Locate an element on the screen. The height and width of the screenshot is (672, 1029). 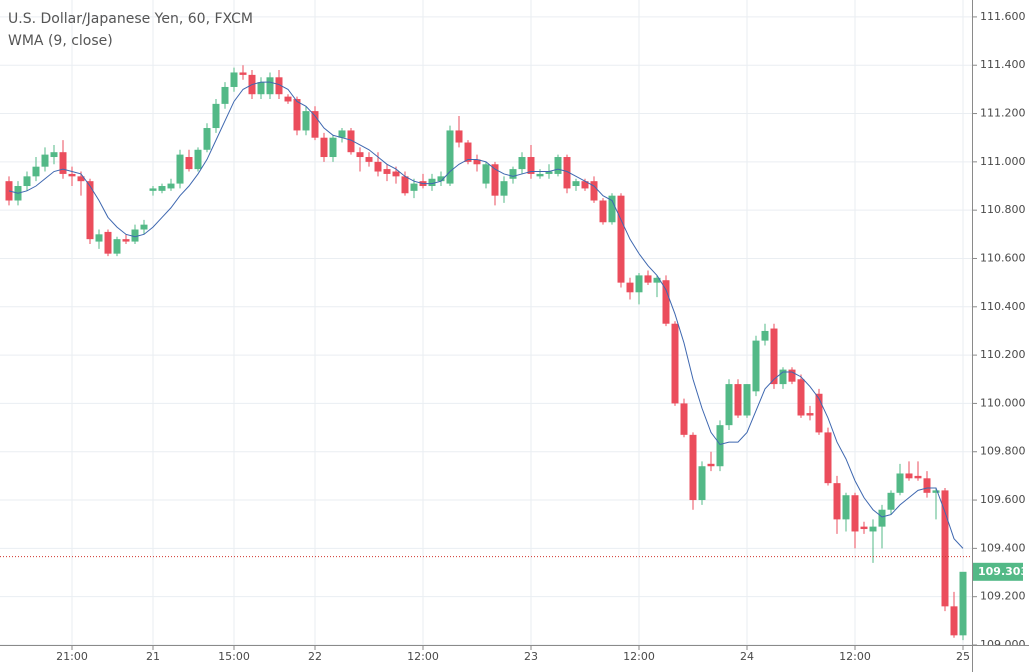
y-tick-label: 109.400 is located at coordinates (1003, 547).